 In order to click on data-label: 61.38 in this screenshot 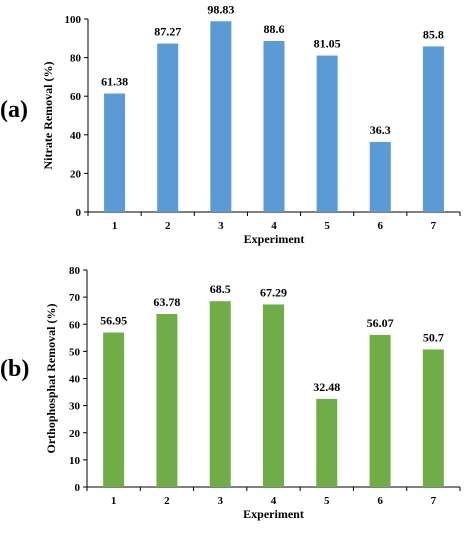, I will do `click(114, 82)`.